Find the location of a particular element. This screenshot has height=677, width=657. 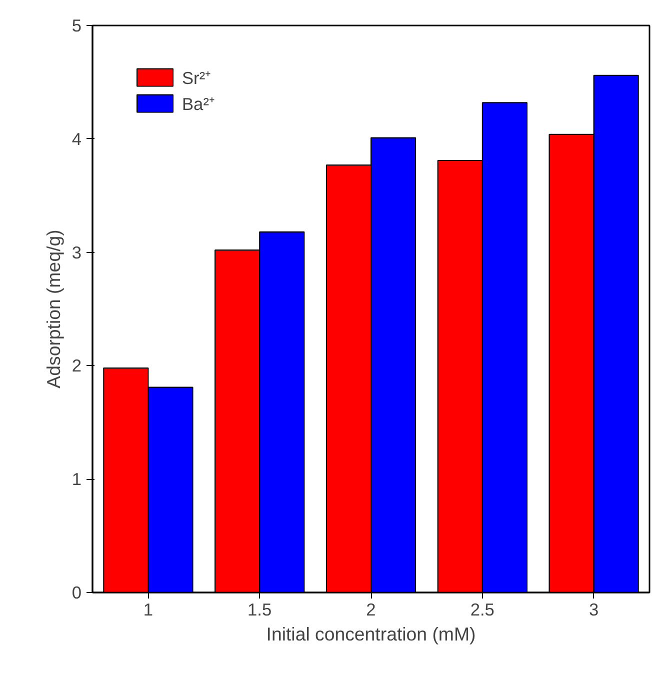

x-tick-label: 1 is located at coordinates (148, 610).